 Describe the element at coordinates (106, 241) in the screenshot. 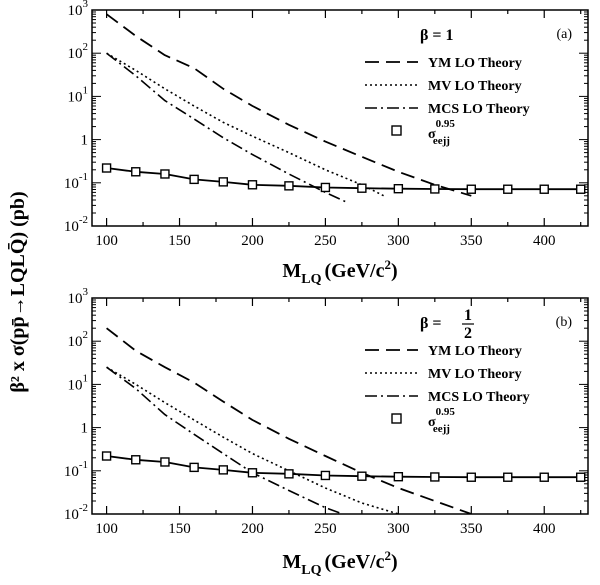

I see `x-tick-label: 100` at that location.